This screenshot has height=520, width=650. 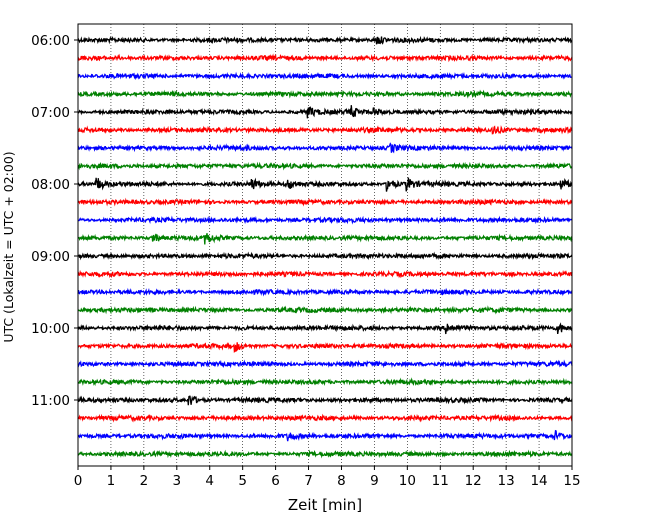 I want to click on x-tick-label: 2, so click(x=144, y=481).